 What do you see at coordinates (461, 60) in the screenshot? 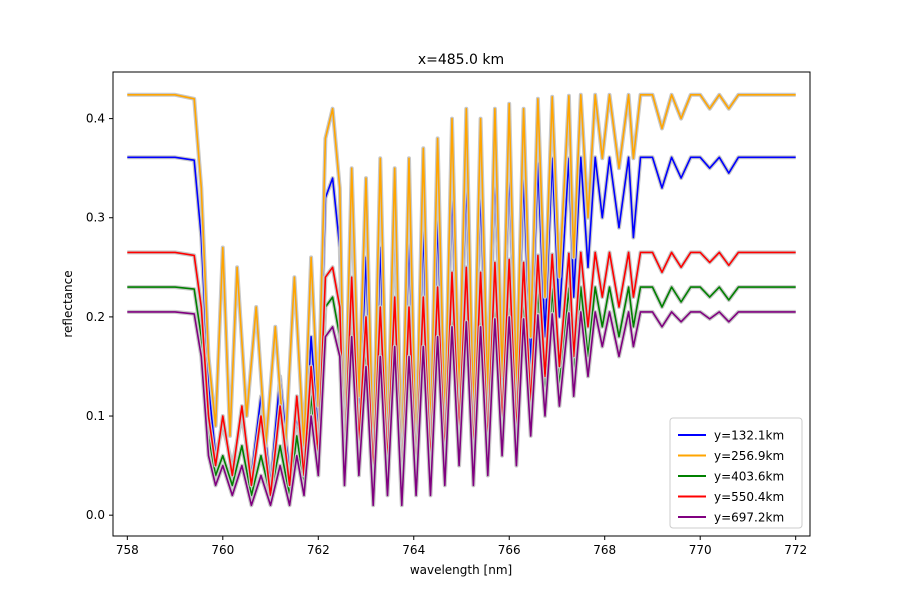
I see `chart-title: x=485.0 km` at bounding box center [461, 60].